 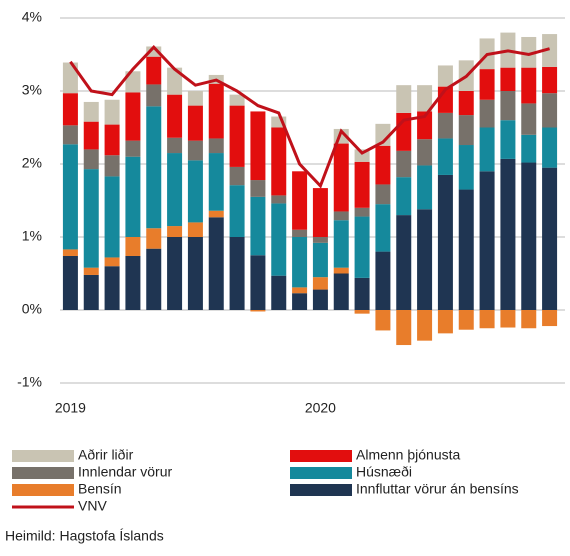 I want to click on y-tick-label: 1%, so click(x=32, y=236).